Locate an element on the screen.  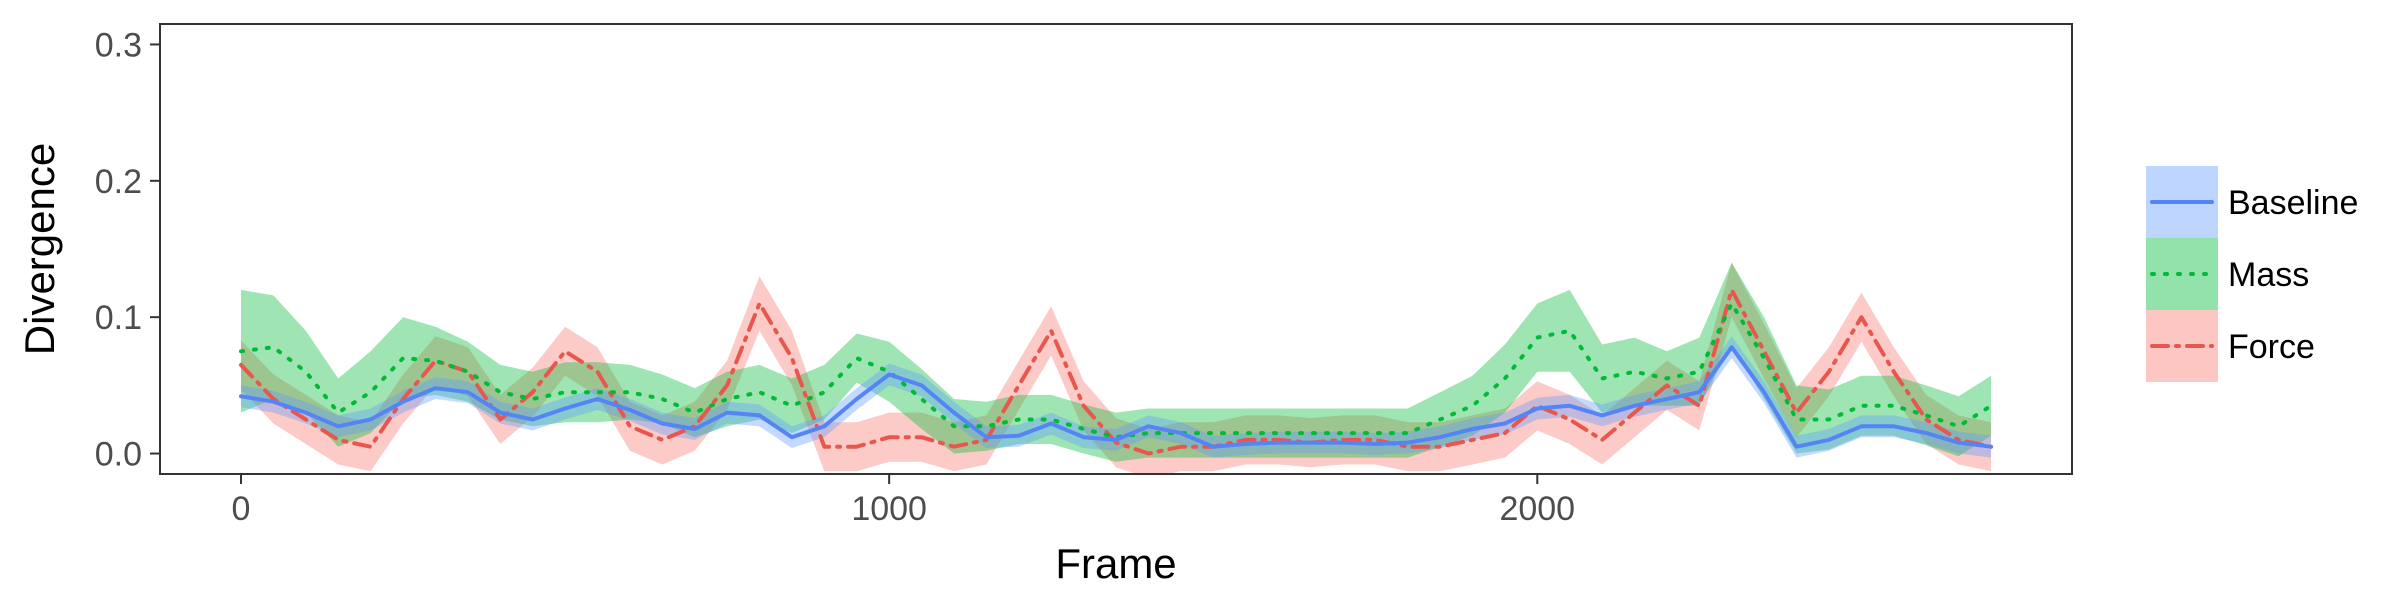
series-line-baseline is located at coordinates (1116, 397).